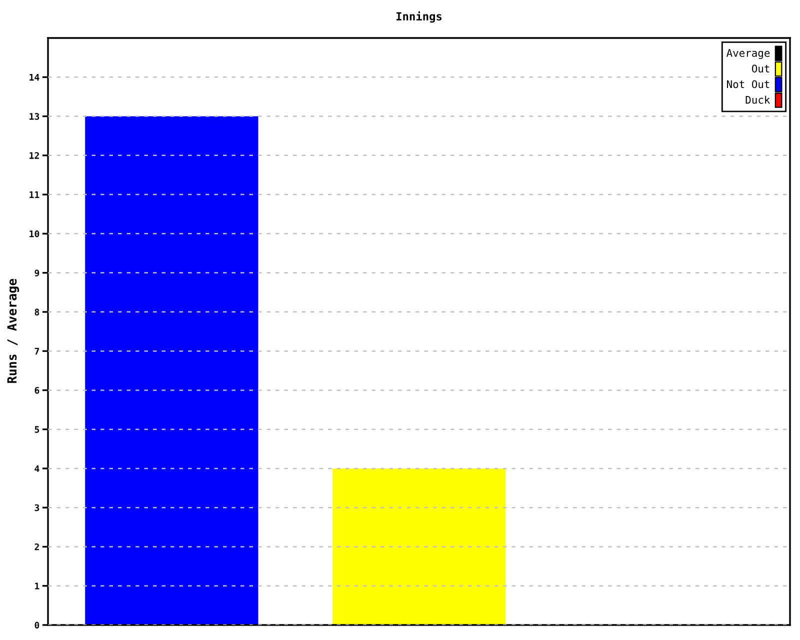 This screenshot has height=640, width=800. I want to click on y-tick-label: 1, so click(37, 586).